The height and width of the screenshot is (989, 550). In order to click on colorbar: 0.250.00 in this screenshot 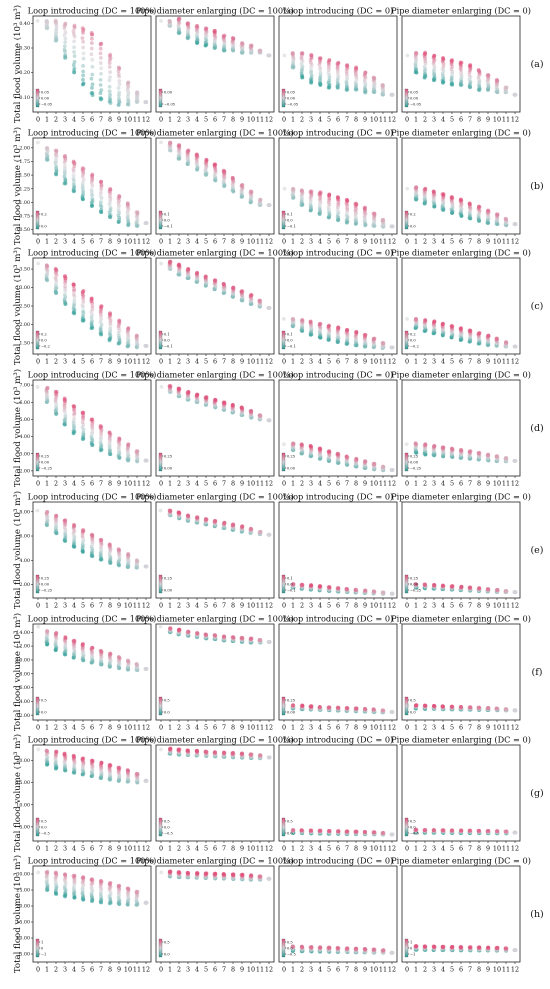, I will do `click(165, 584)`.